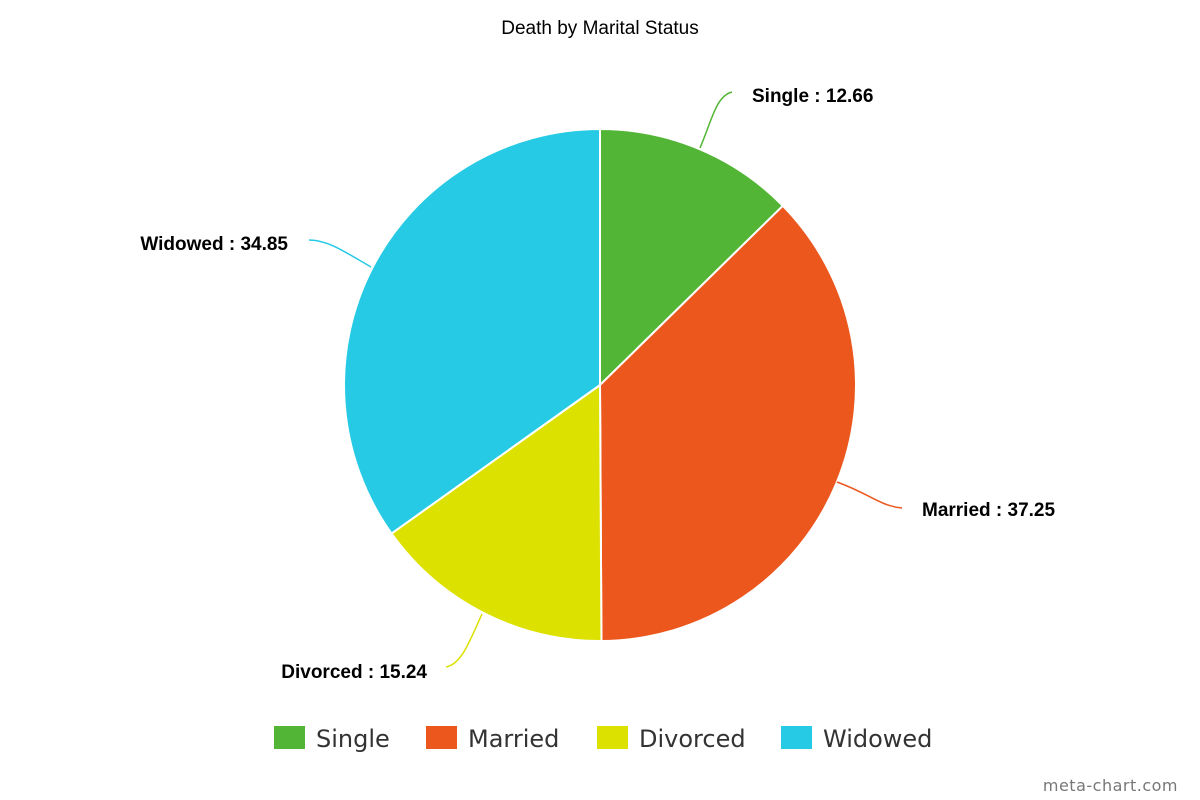 The width and height of the screenshot is (1200, 800). What do you see at coordinates (691, 257) in the screenshot?
I see `pie-slice-single` at bounding box center [691, 257].